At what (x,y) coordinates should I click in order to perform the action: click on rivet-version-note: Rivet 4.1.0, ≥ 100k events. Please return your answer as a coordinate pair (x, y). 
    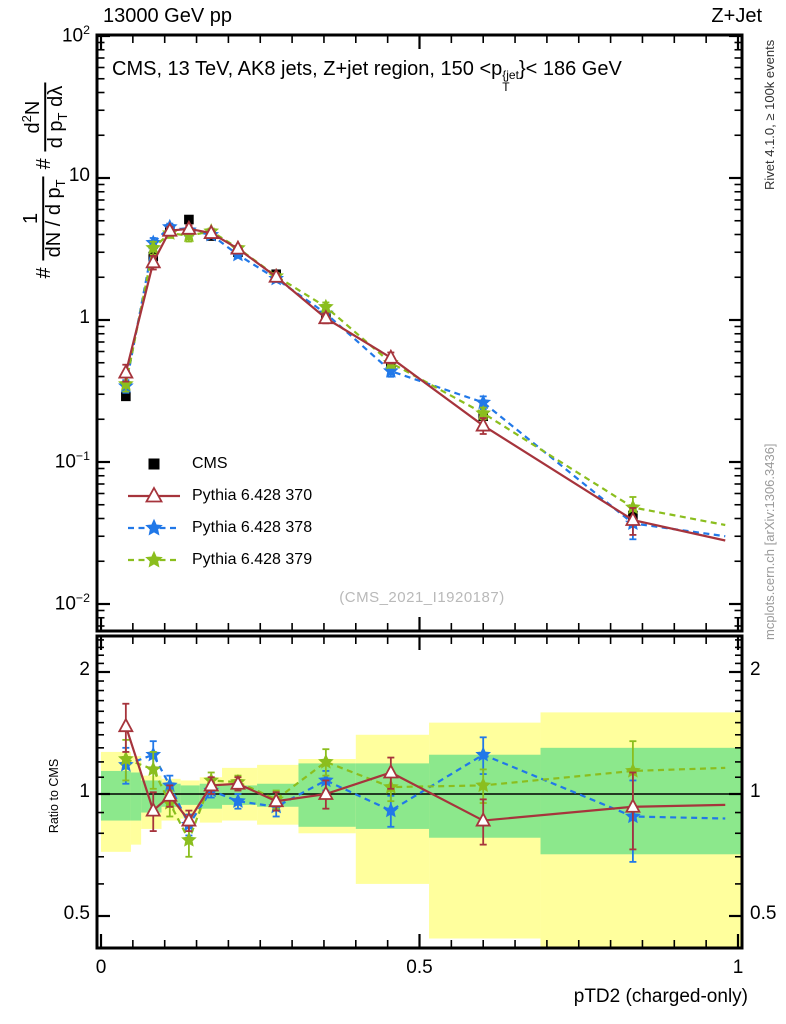
    Looking at the image, I should click on (769, 114).